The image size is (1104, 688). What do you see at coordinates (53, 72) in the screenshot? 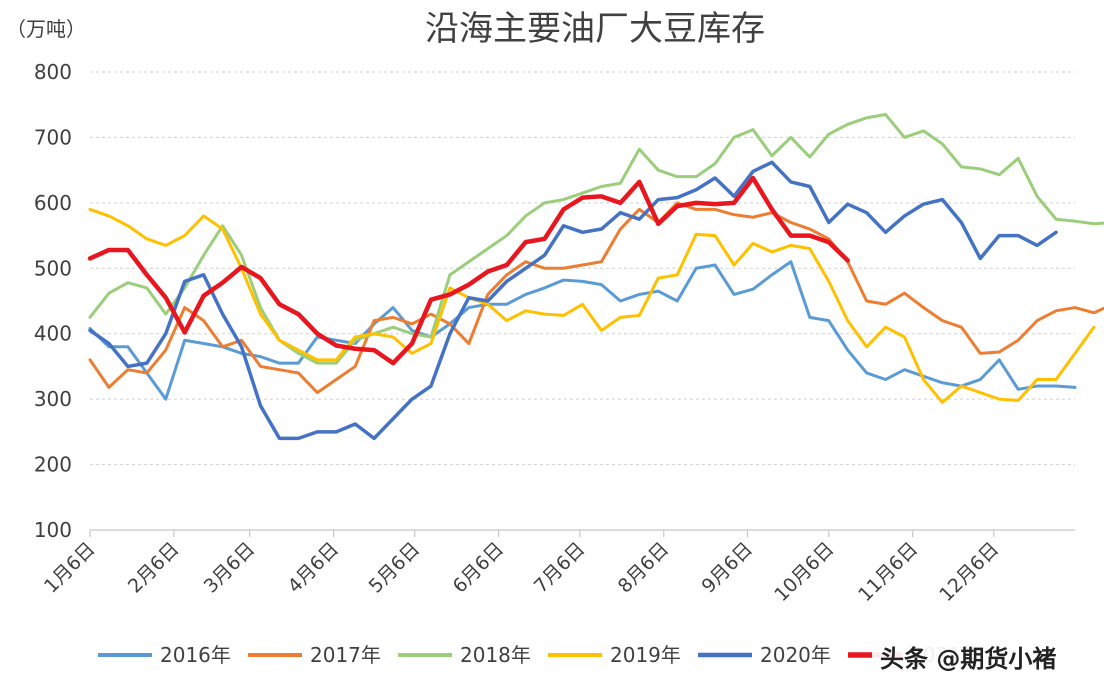
I see `y-tick-label: 800` at bounding box center [53, 72].